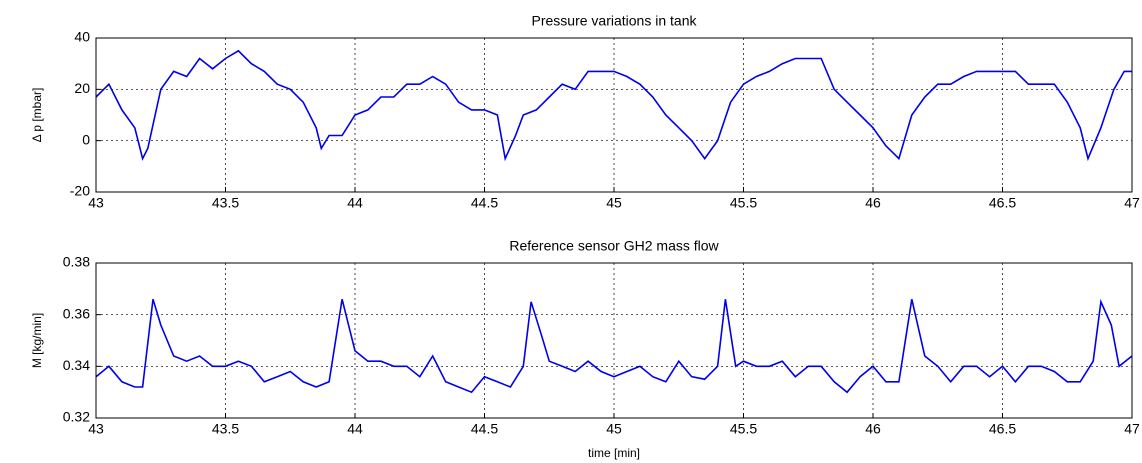 The width and height of the screenshot is (1142, 463). What do you see at coordinates (76, 365) in the screenshot?
I see `y-tick-label: 0.34` at bounding box center [76, 365].